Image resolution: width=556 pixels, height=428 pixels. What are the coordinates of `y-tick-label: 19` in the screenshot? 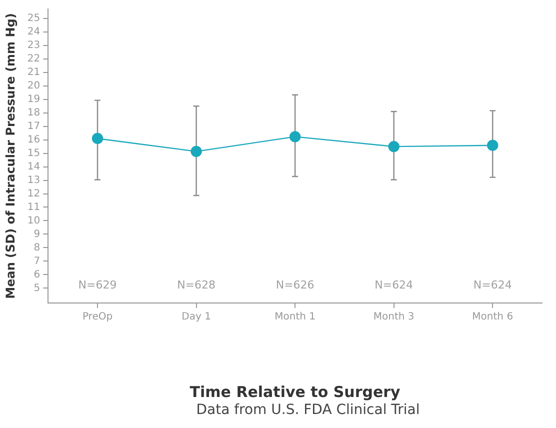 It's located at (33, 99).